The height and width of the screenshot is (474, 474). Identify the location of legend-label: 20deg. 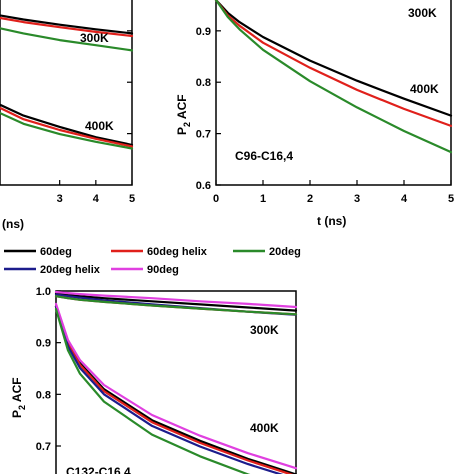
(285, 252).